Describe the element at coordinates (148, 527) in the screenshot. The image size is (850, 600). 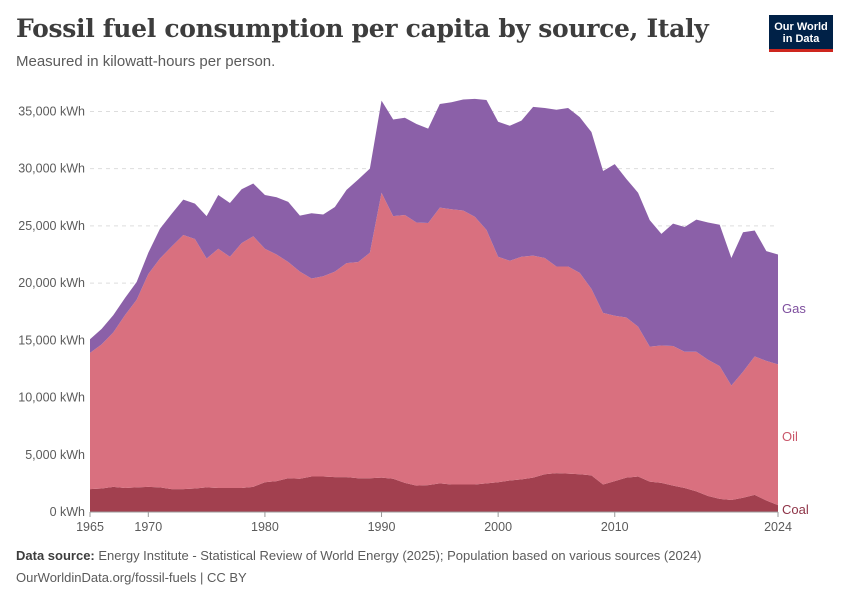
I see `x-tick-label: 1970` at that location.